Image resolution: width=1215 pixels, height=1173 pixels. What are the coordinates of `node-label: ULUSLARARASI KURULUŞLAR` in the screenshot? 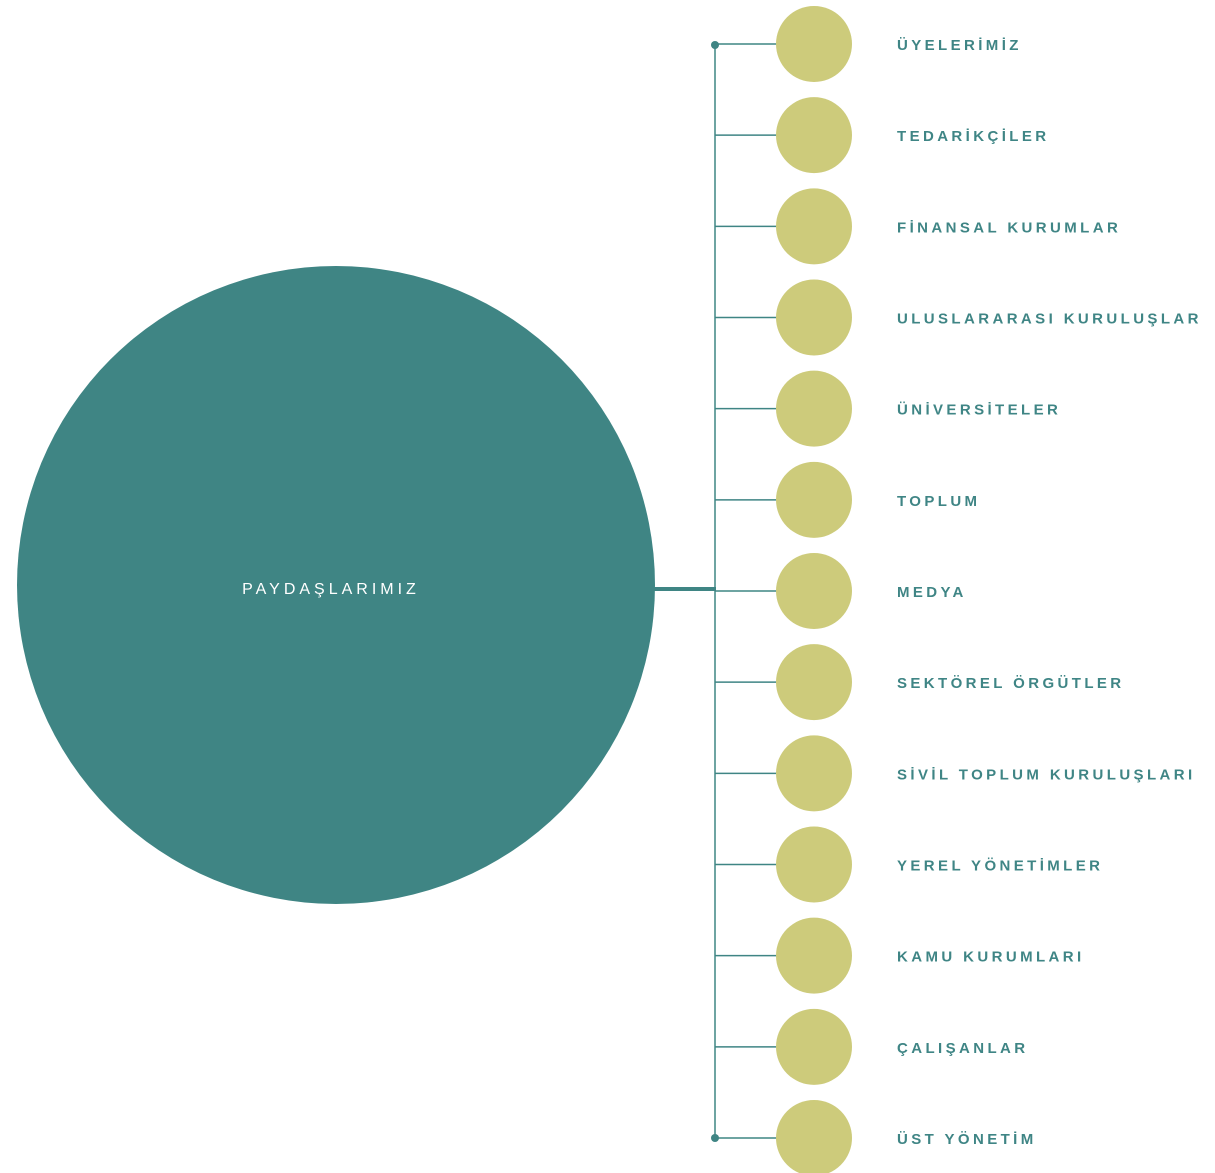 It's located at (1049, 318).